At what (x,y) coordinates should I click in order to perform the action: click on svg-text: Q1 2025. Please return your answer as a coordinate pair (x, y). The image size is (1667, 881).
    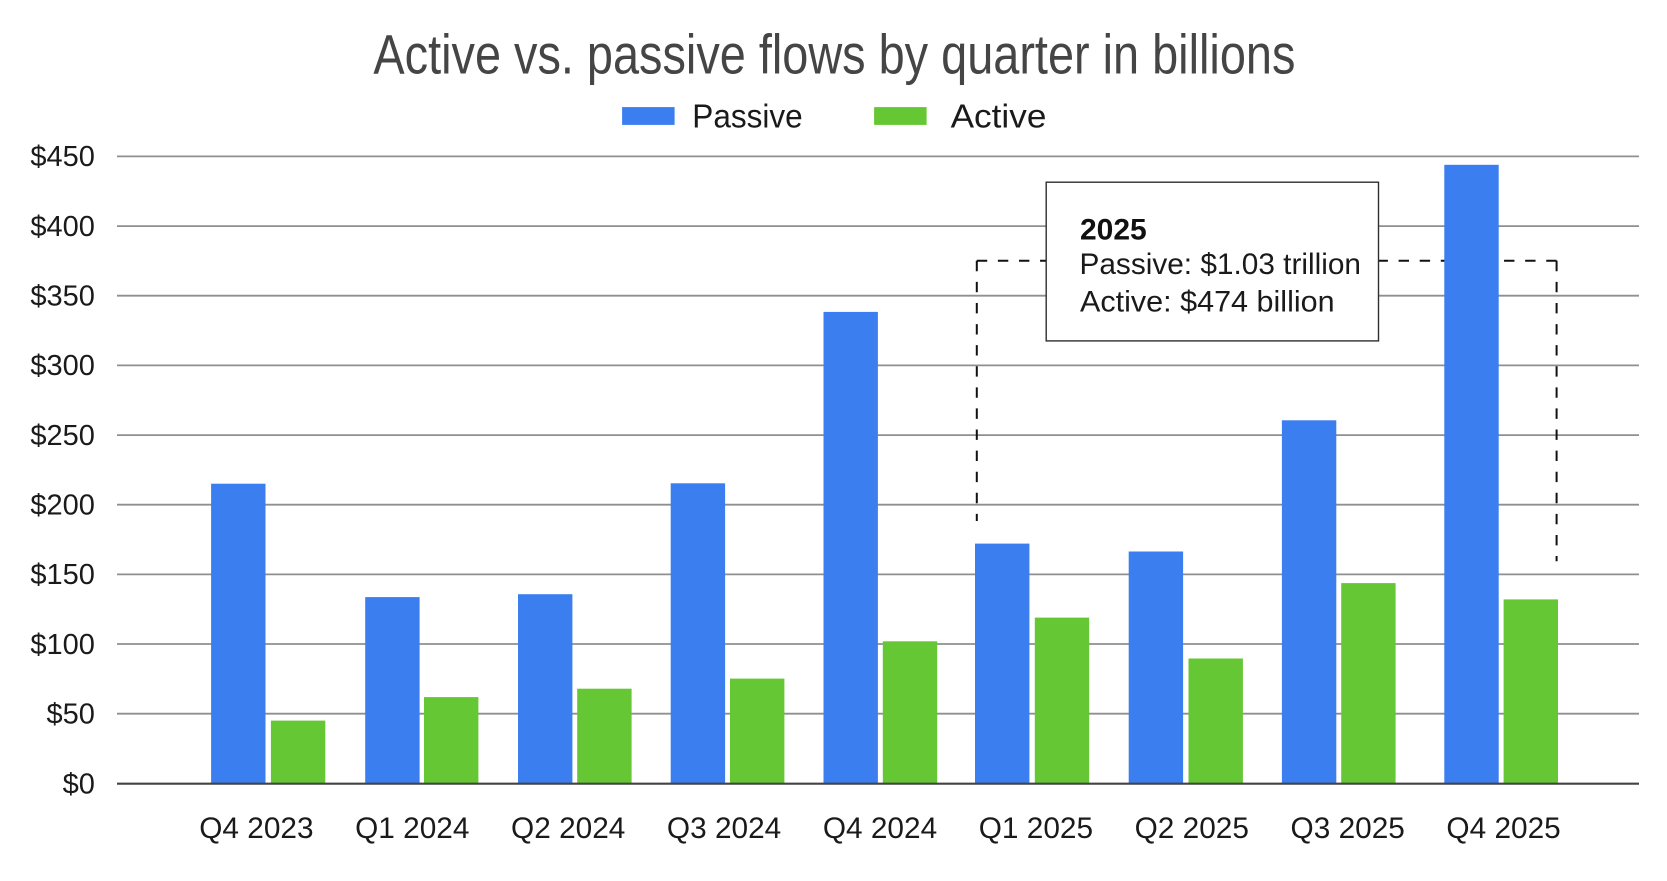
    Looking at the image, I should click on (1036, 828).